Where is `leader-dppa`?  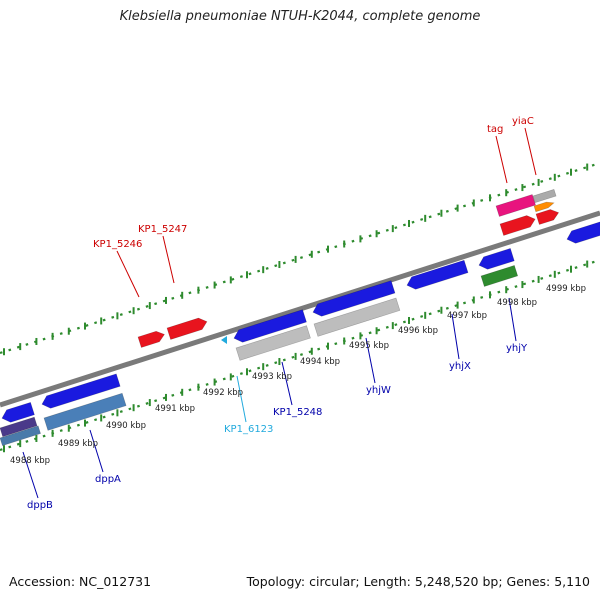 leader-dppa is located at coordinates (96, 451).